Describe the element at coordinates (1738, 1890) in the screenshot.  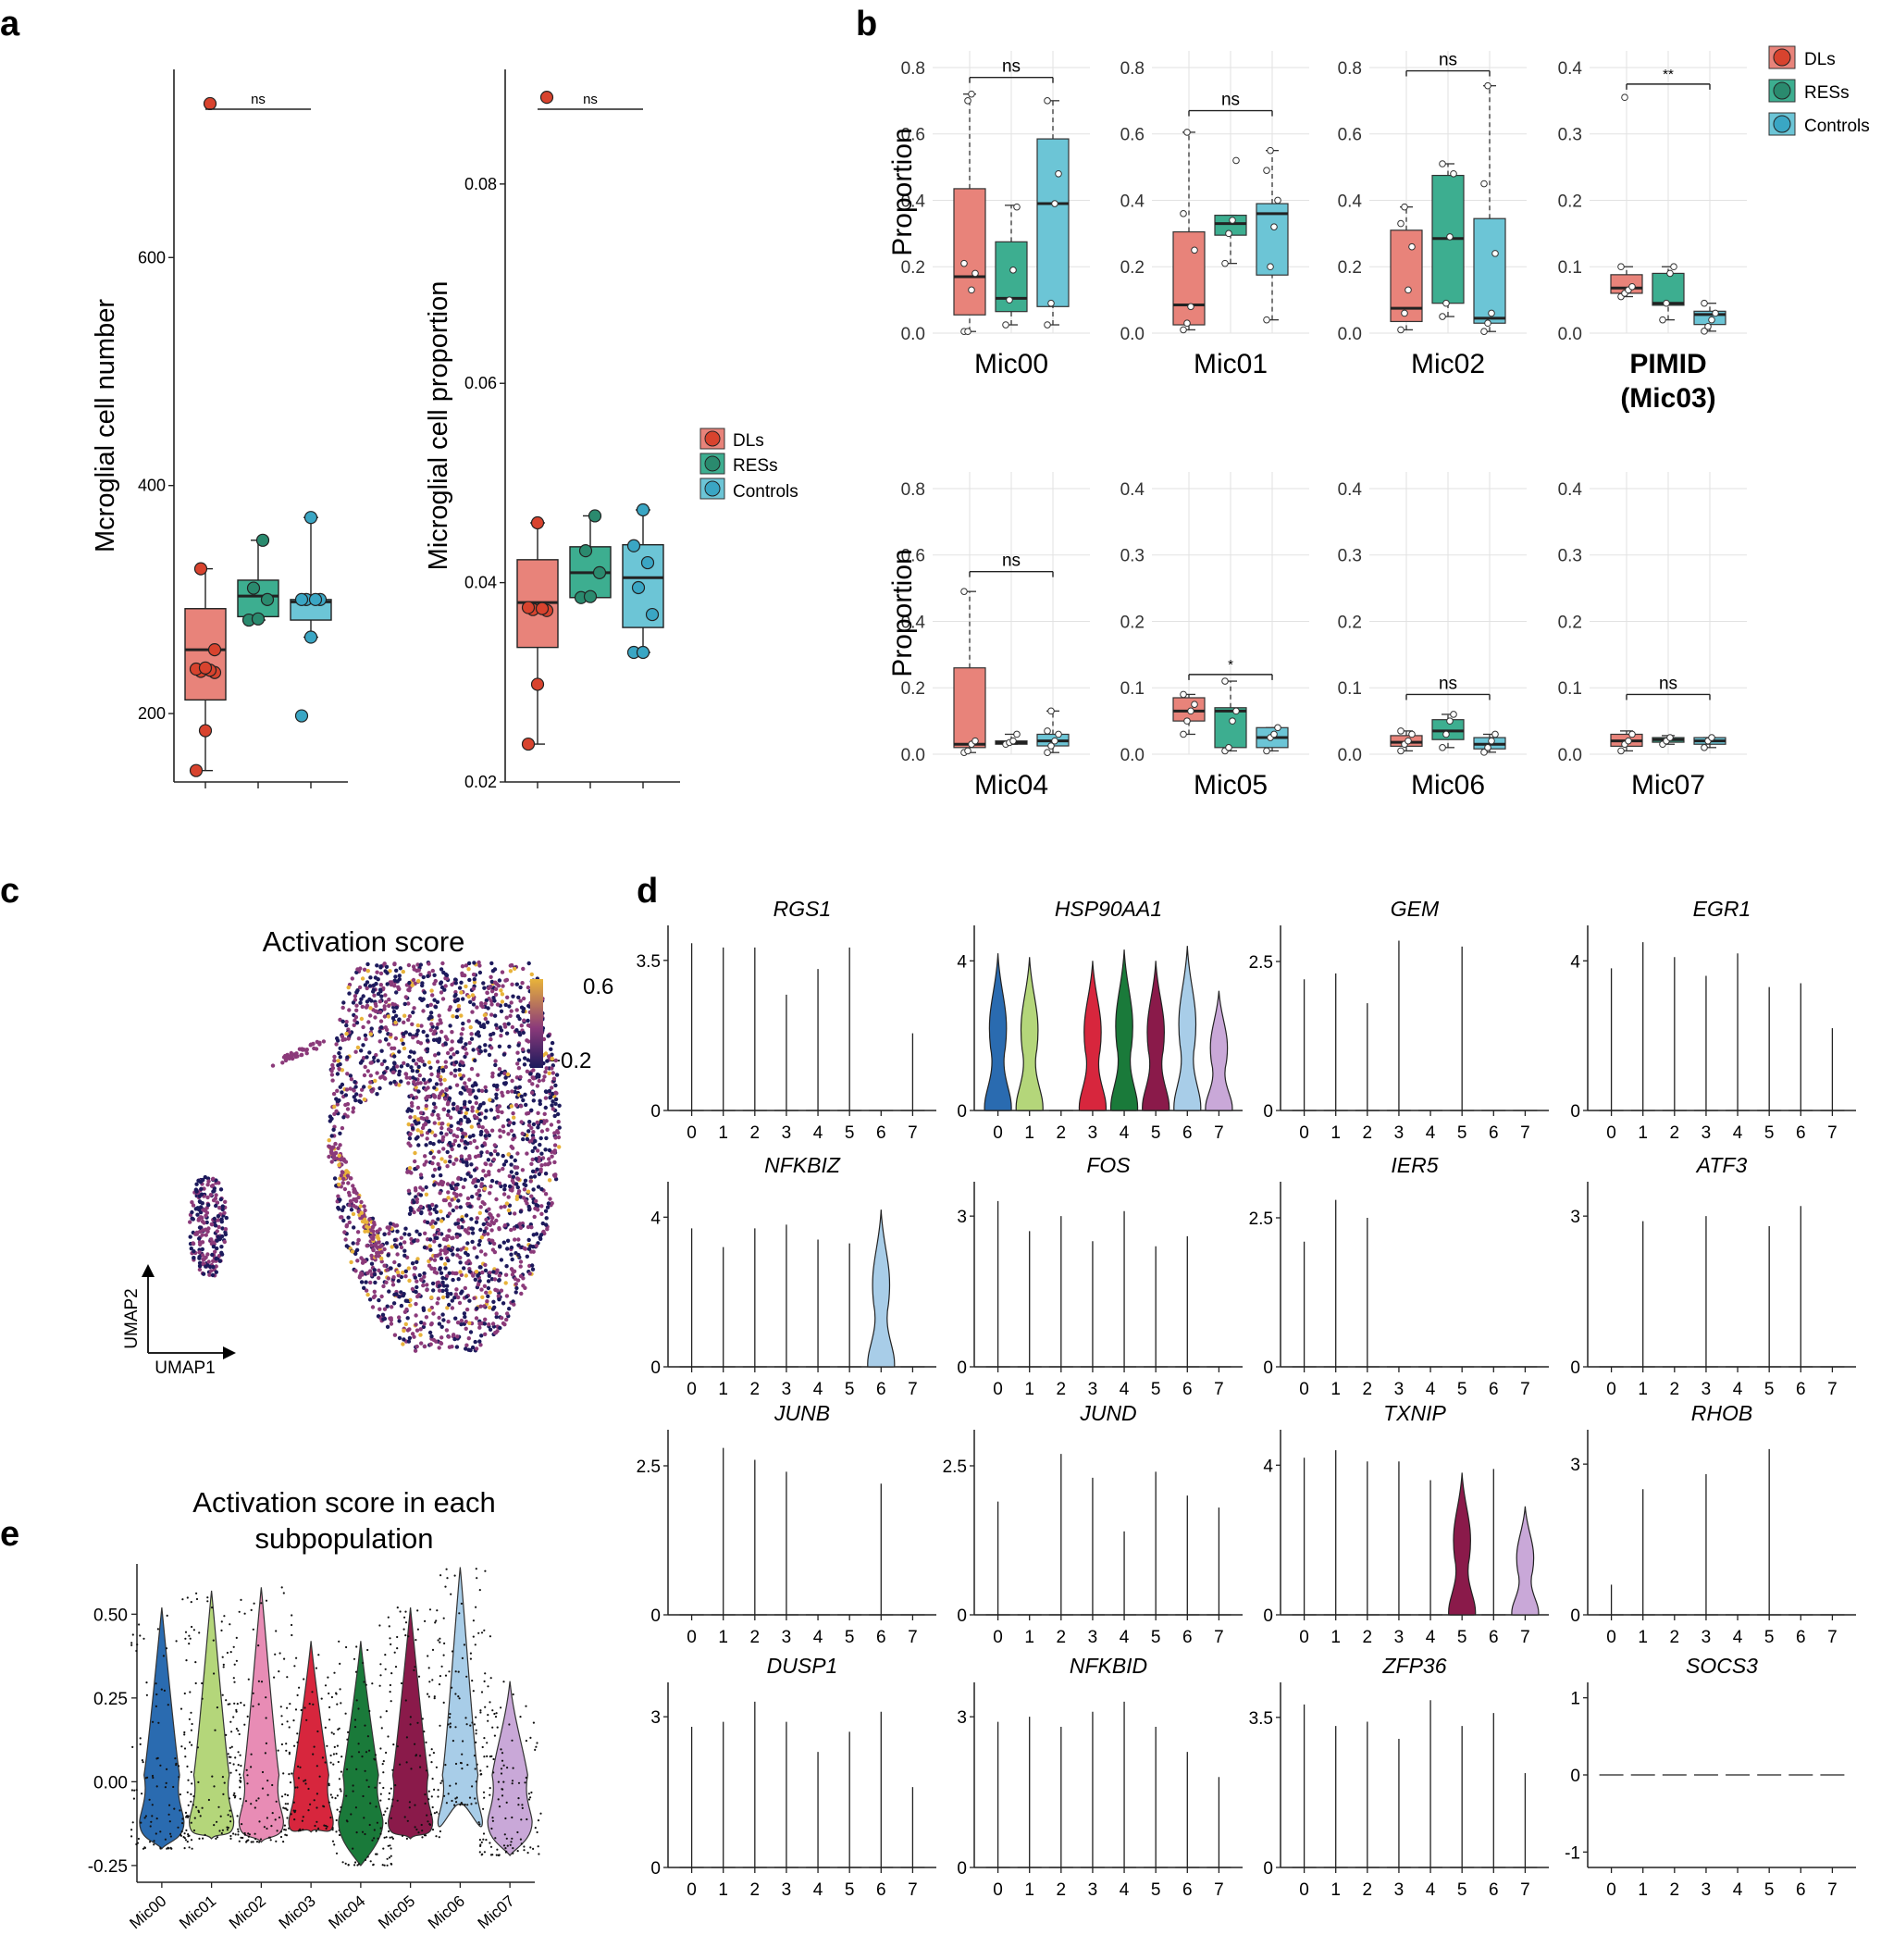
I see `x-tick-label: 4` at that location.